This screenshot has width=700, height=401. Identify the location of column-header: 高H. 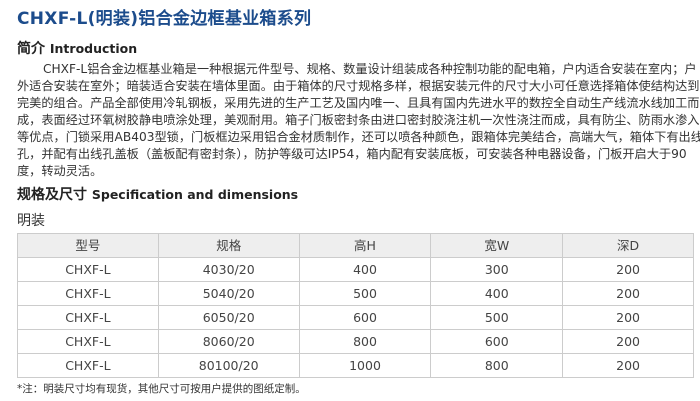
(365, 245).